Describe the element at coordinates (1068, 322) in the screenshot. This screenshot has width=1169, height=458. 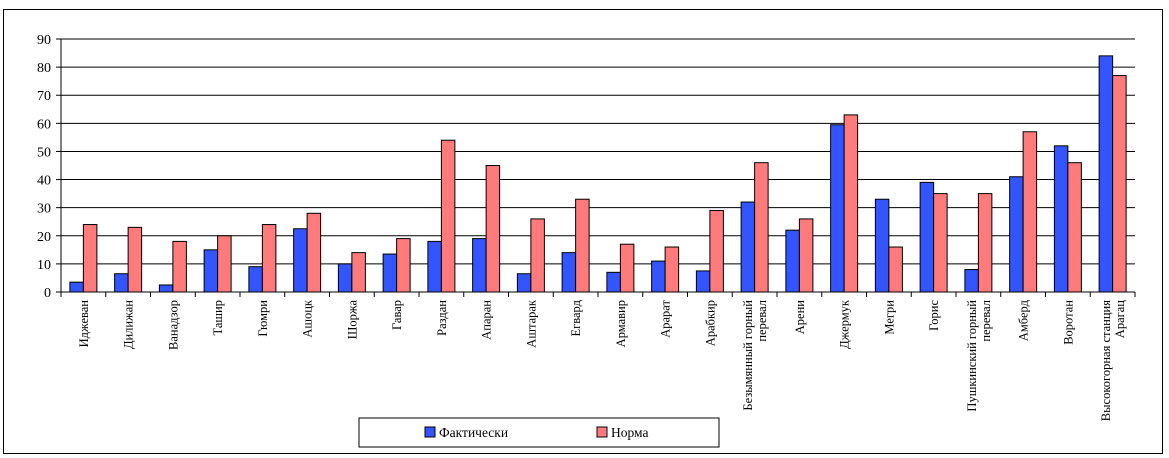
I see `x-tick-label: Воротан` at that location.